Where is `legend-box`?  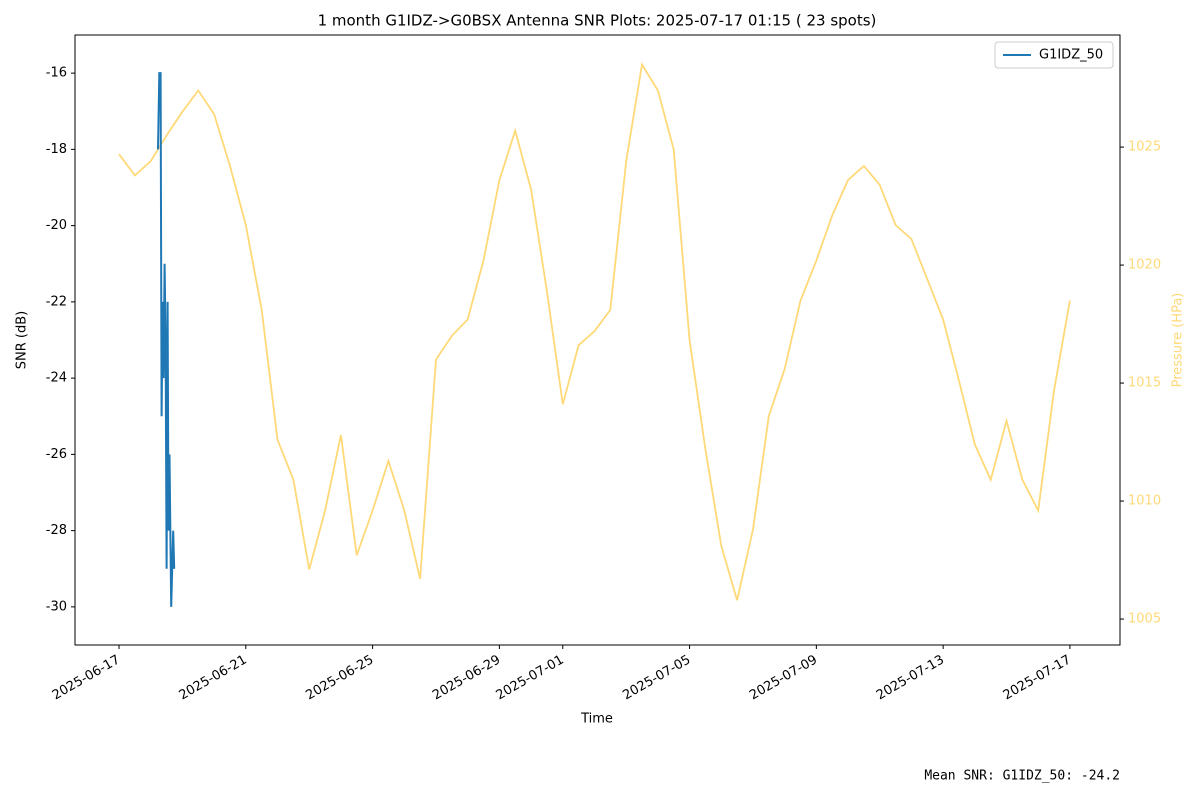
legend-box is located at coordinates (1054, 55).